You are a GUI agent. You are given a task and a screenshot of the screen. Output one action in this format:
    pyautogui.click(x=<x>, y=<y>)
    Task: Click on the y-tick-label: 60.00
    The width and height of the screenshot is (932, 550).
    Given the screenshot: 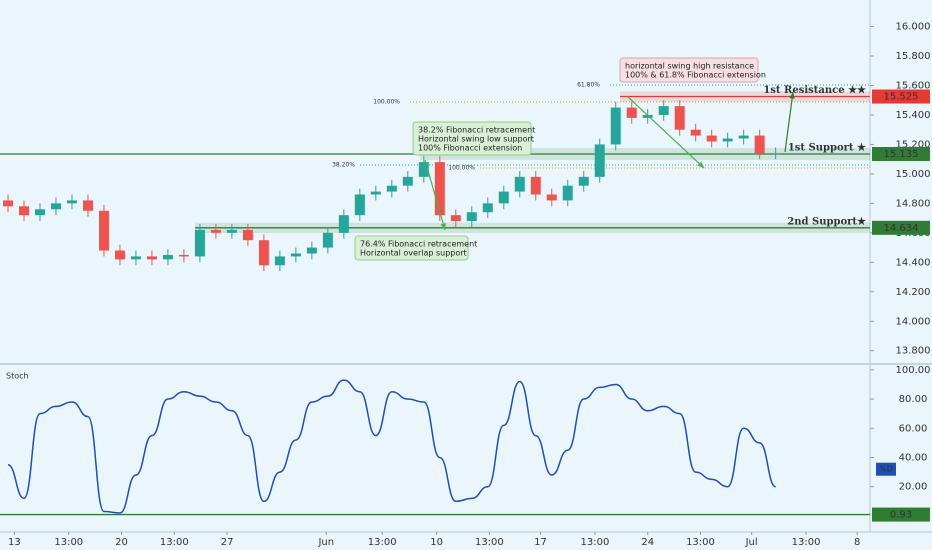 What is the action you would take?
    pyautogui.click(x=913, y=428)
    